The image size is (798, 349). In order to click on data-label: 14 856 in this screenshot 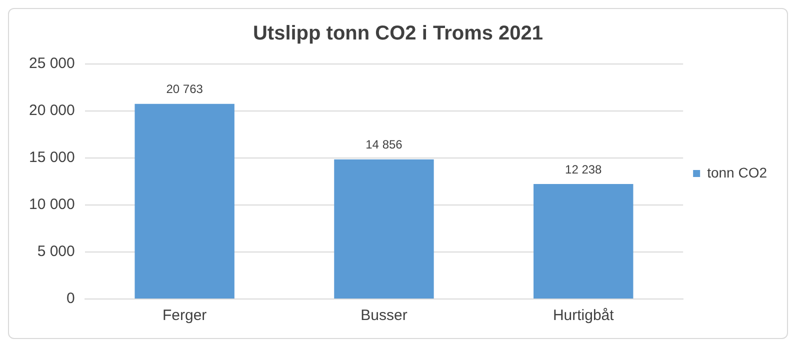, I will do `click(384, 145)`.